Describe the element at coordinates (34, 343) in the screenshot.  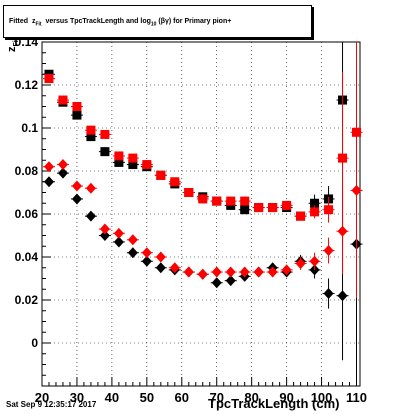
I see `y-tick-label: 0` at that location.